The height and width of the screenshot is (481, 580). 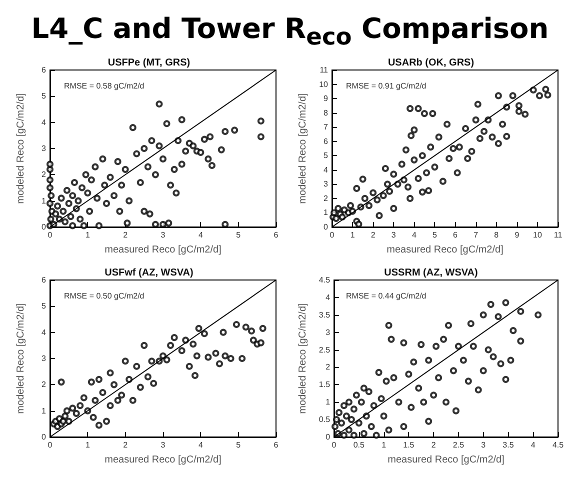 I want to click on y-tick-label: 11, so click(x=324, y=70).